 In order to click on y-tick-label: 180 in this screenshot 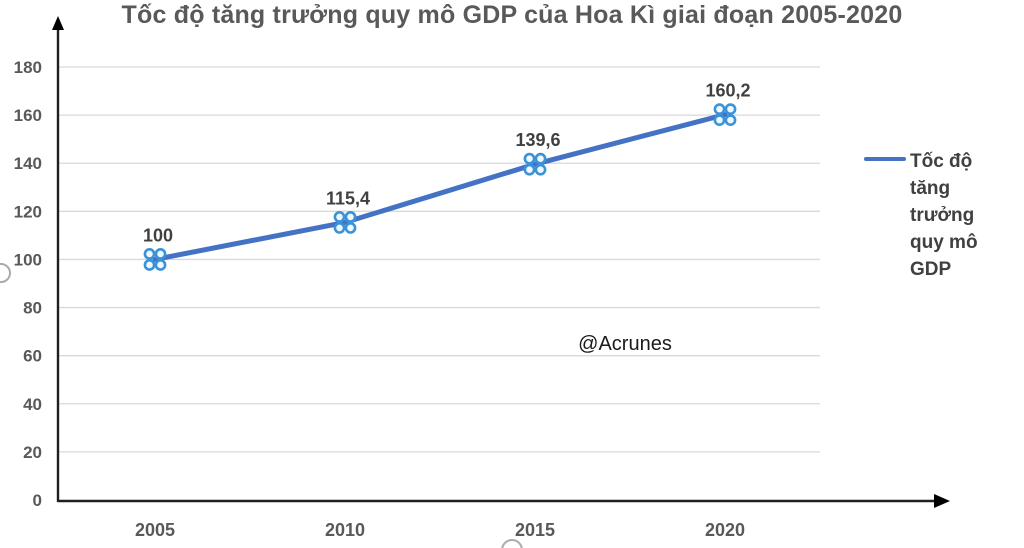, I will do `click(28, 67)`.